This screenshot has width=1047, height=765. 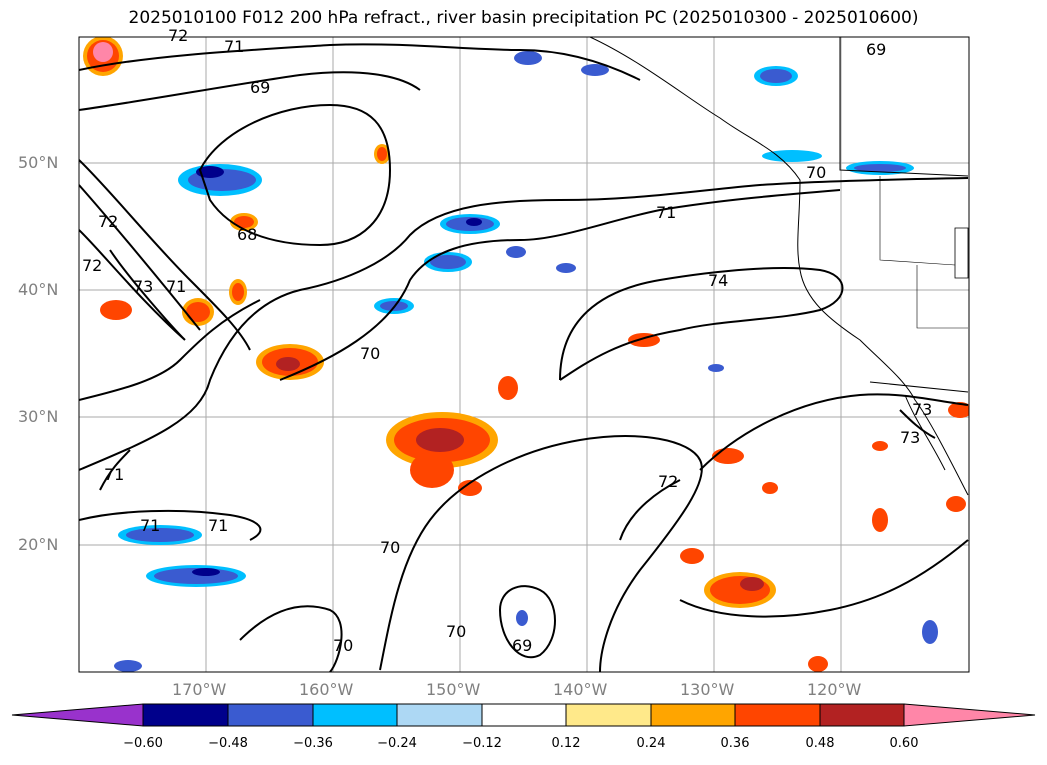 What do you see at coordinates (718, 280) in the screenshot?
I see `contour-label: 74` at bounding box center [718, 280].